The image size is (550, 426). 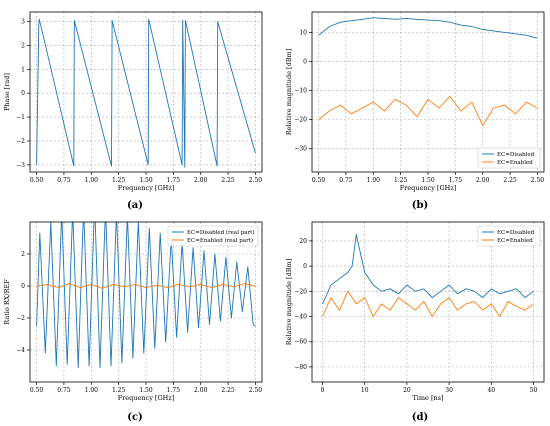 I want to click on x-axis-label: Time [ns], so click(x=427, y=398).